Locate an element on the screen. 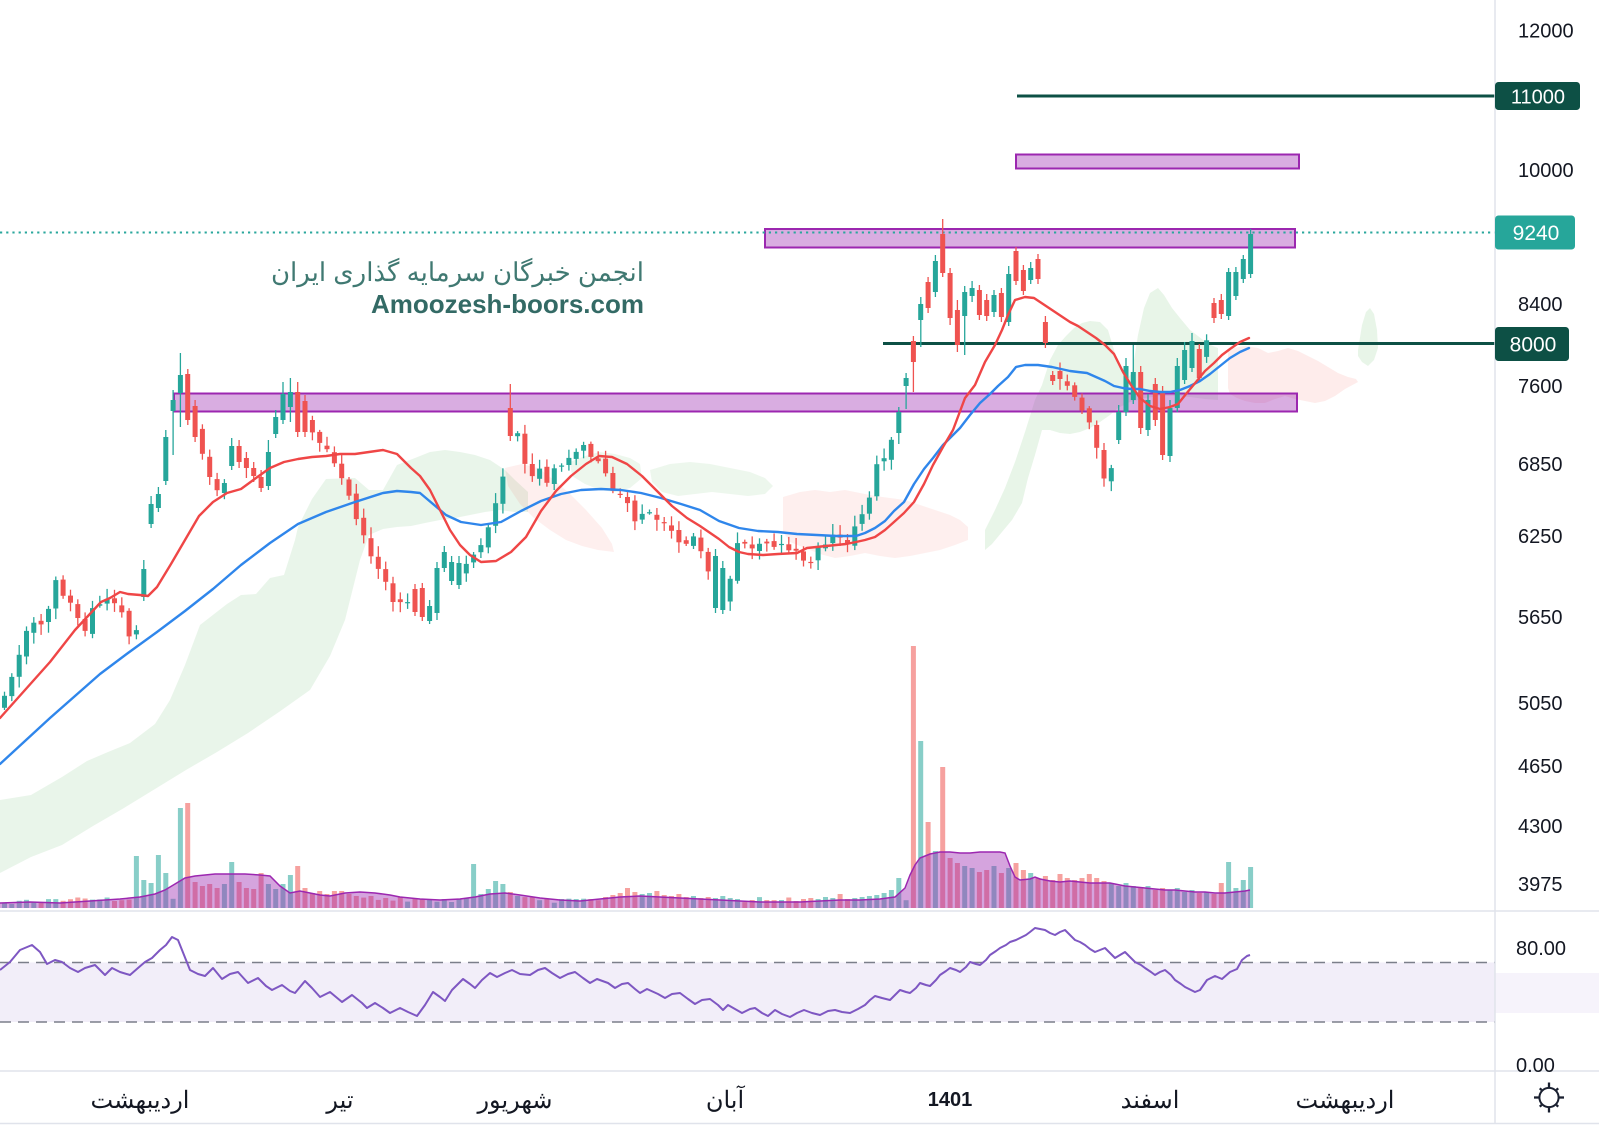 The width and height of the screenshot is (1599, 1131). svg-text: 10000 is located at coordinates (1546, 171).